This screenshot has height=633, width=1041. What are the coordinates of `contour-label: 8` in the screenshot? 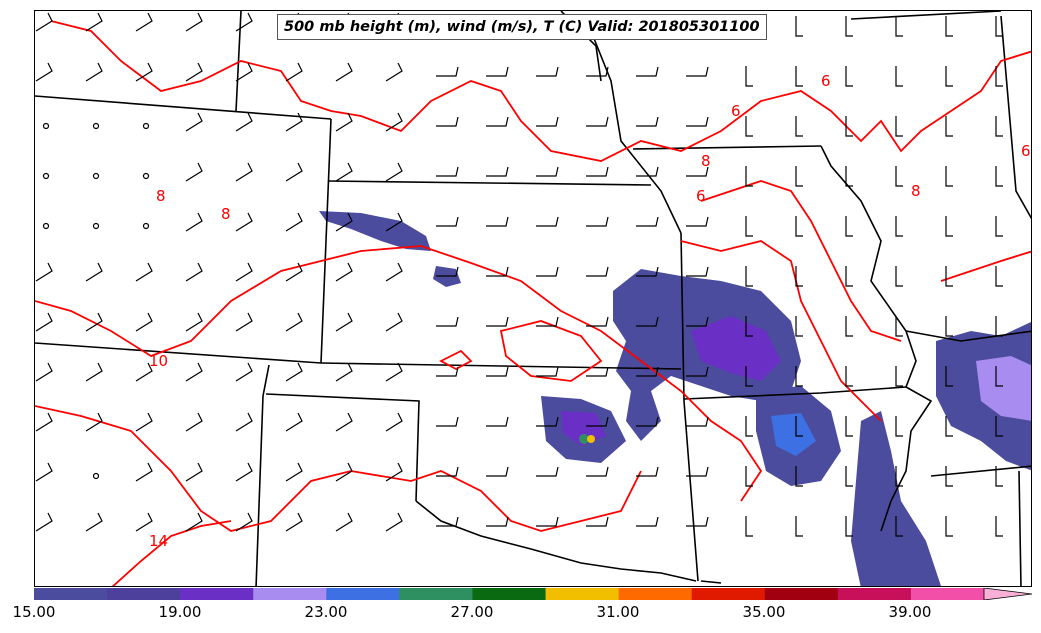 It's located at (161, 196).